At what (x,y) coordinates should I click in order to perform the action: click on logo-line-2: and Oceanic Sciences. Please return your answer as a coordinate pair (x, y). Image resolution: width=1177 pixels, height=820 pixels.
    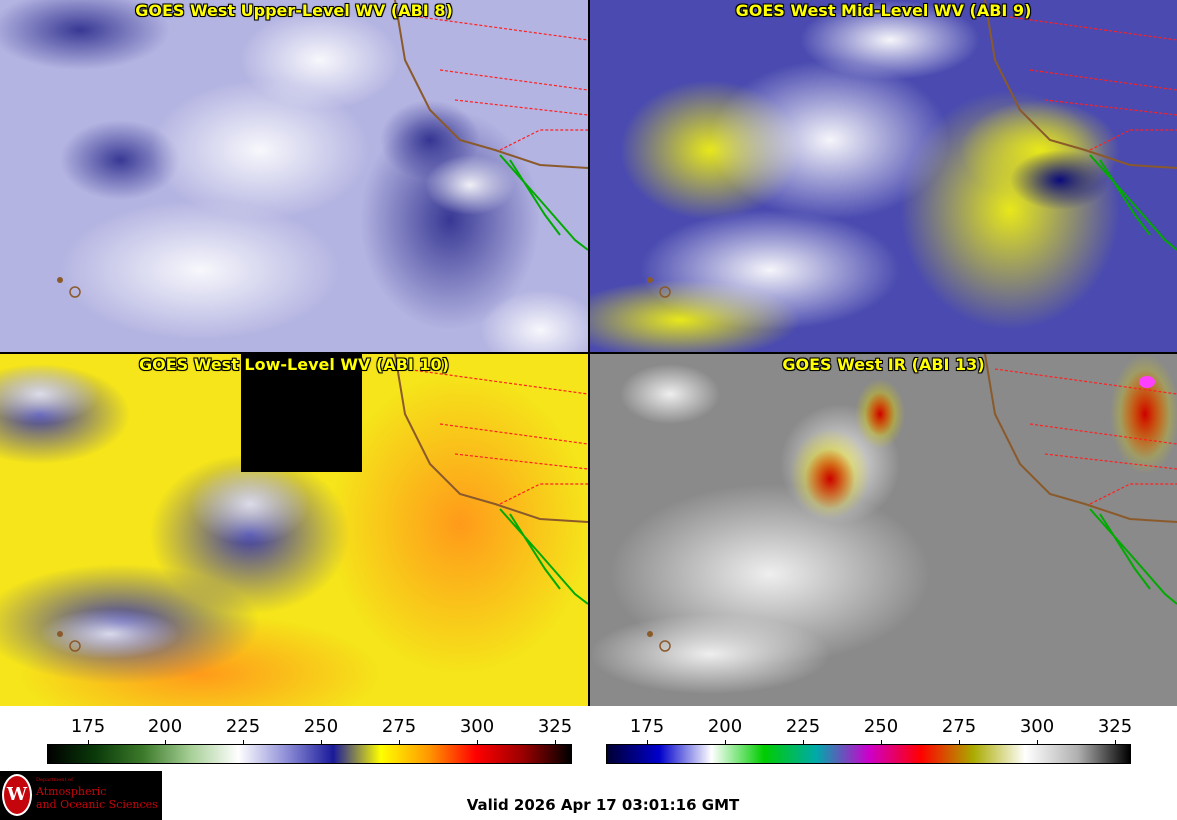
    Looking at the image, I should click on (97, 804).